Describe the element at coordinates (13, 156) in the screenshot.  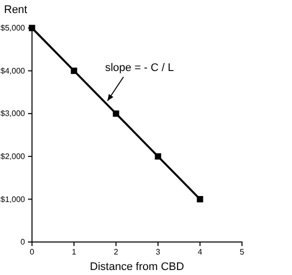
I see `y-tick-label: $2,000` at that location.